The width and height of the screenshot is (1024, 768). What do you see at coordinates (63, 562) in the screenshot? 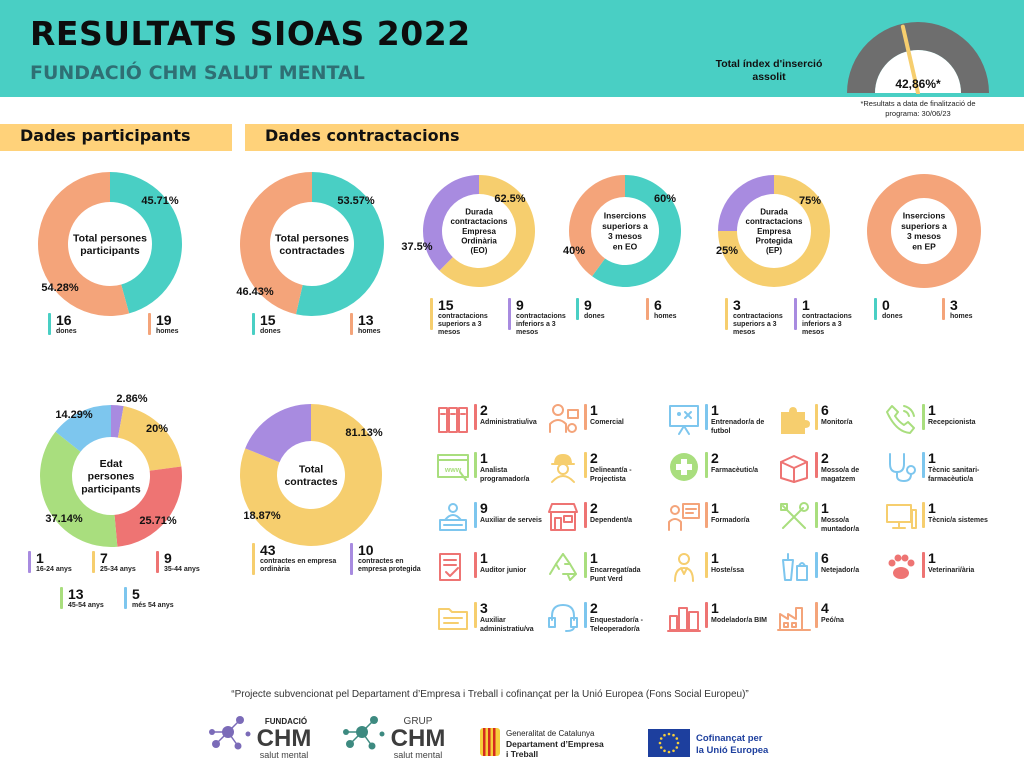
I see `legend-item: 1 16-24 anys` at bounding box center [63, 562].